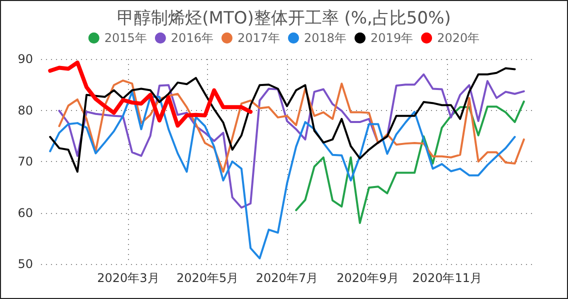 This screenshot has height=299, width=568. I want to click on y-tick-label: 50, so click(25, 264).